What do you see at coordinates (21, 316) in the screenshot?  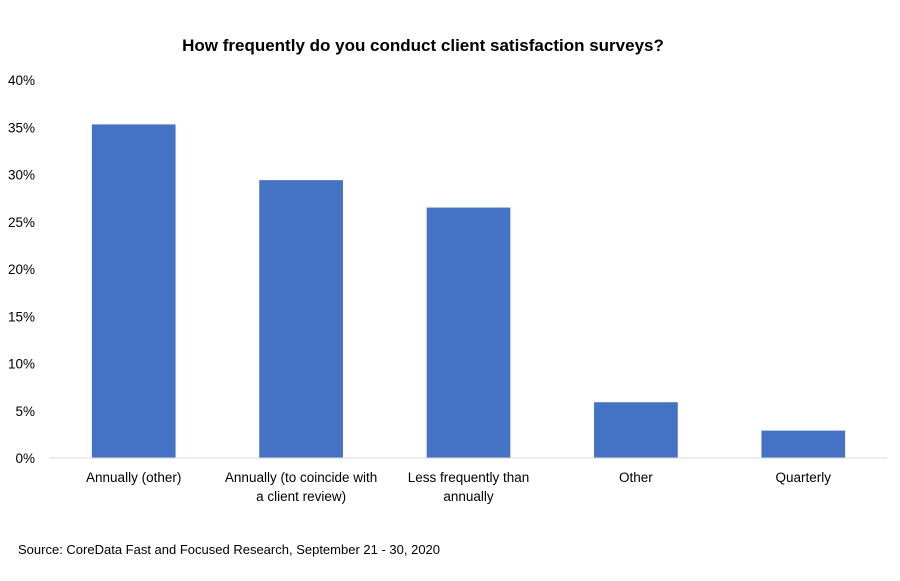 I see `y-tick-label: 15%` at bounding box center [21, 316].